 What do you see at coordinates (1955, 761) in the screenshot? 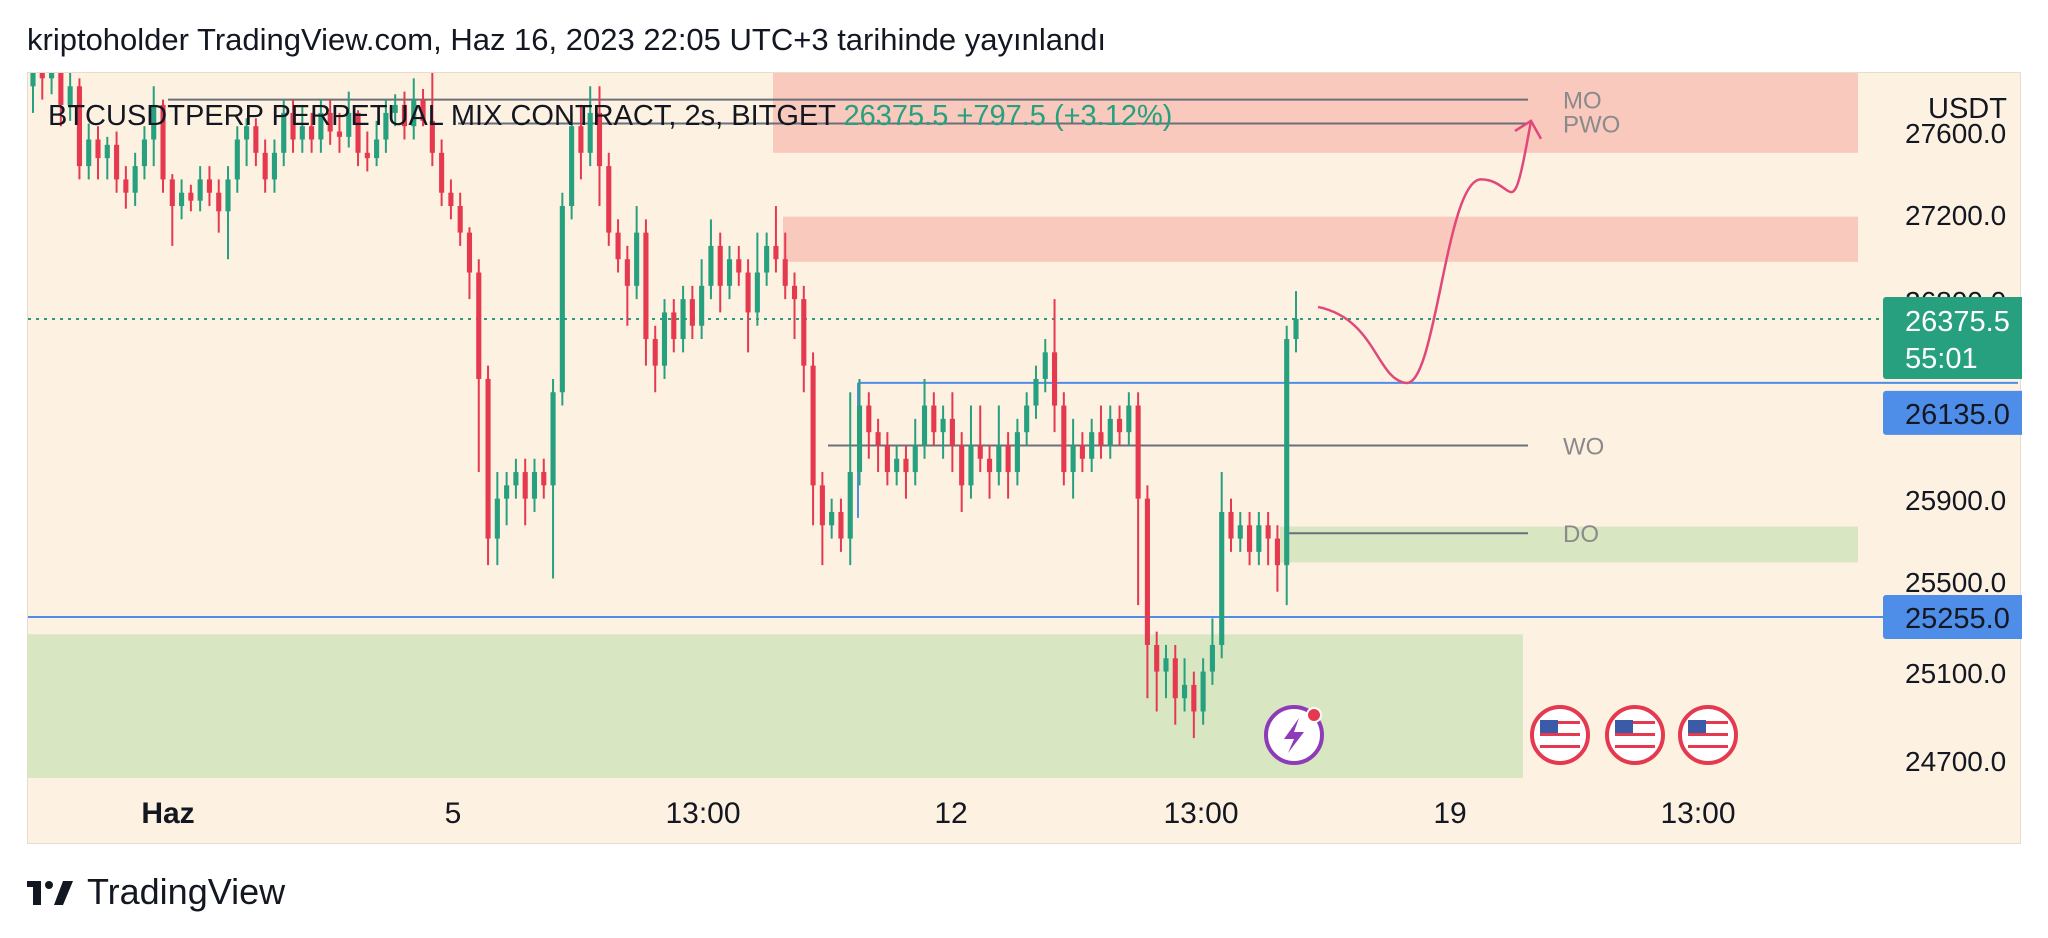
I see `y-tick-label: 24700.0` at bounding box center [1955, 761].